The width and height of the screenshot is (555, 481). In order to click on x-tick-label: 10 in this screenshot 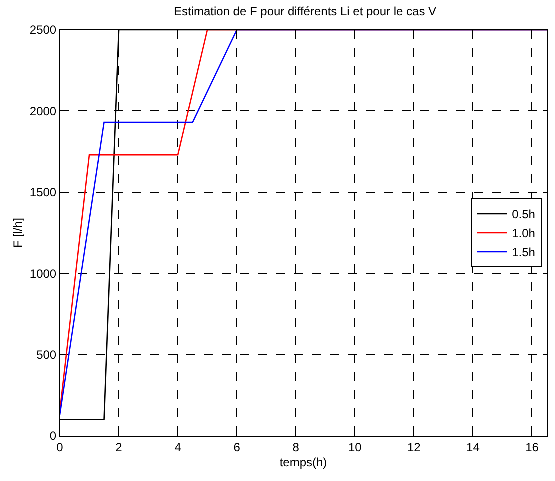, I will do `click(355, 447)`.